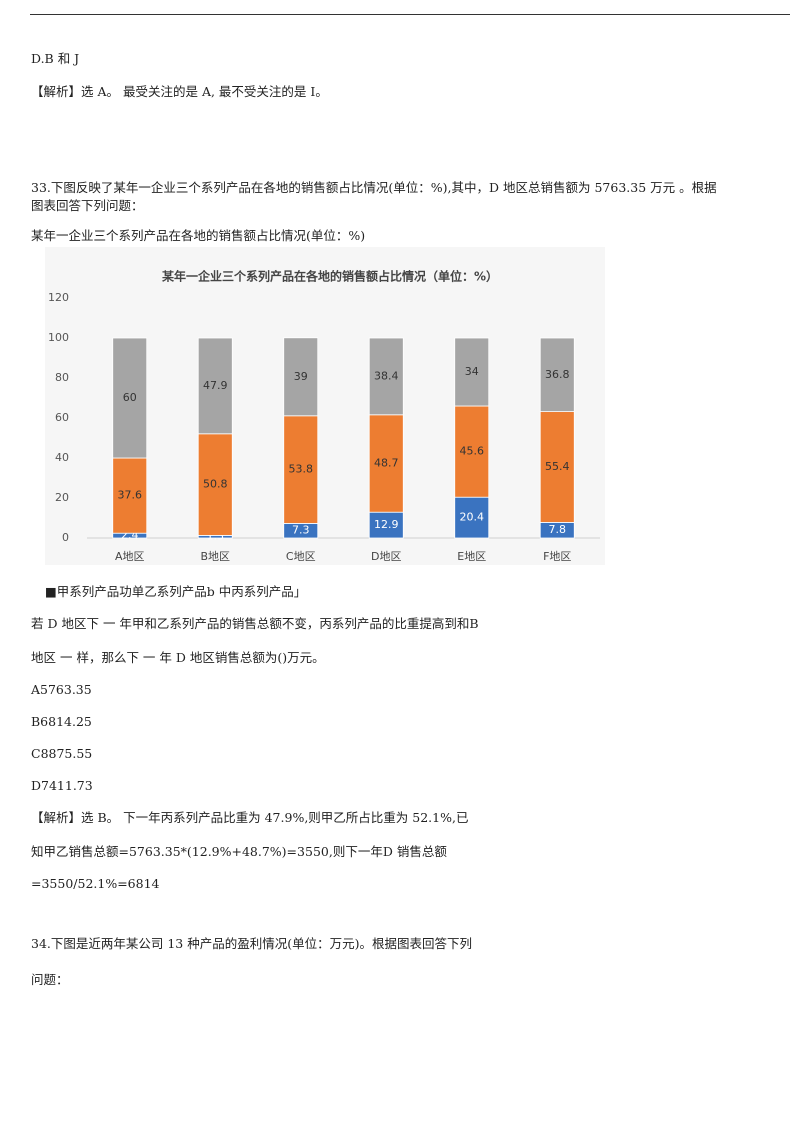 The image size is (800, 1132). What do you see at coordinates (251, 943) in the screenshot?
I see `question: 34.下图是近两年某公司 13 种产品的盈利情况(单位：万元)。根据图表回答下列` at bounding box center [251, 943].